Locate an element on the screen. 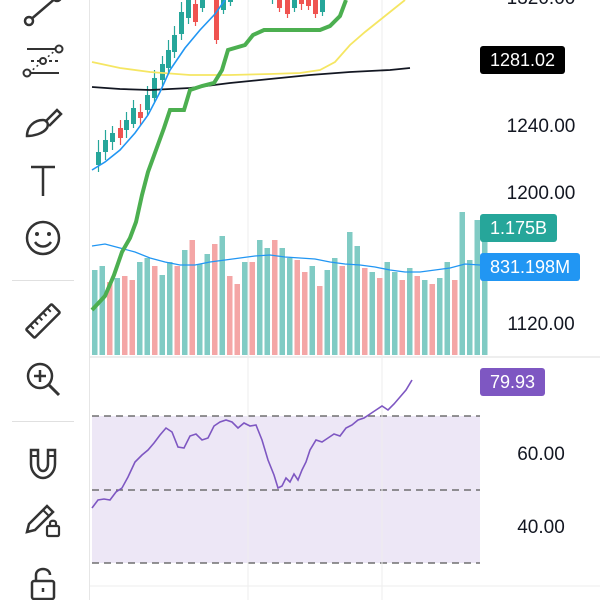 This screenshot has width=600, height=600. lock-icon is located at coordinates (43, 583).